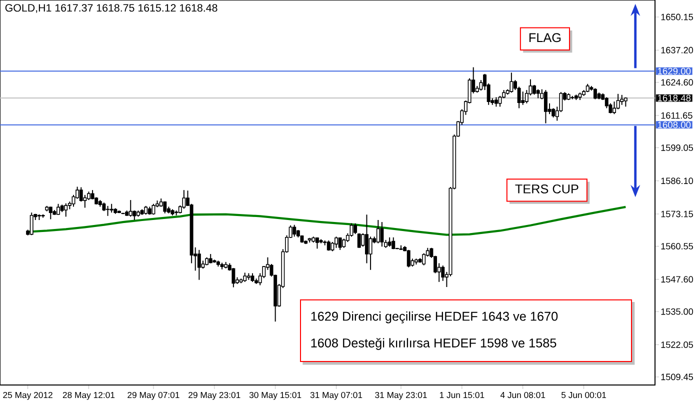 Image resolution: width=699 pixels, height=403 pixels. I want to click on y-tick-label: 1637.20, so click(677, 50).